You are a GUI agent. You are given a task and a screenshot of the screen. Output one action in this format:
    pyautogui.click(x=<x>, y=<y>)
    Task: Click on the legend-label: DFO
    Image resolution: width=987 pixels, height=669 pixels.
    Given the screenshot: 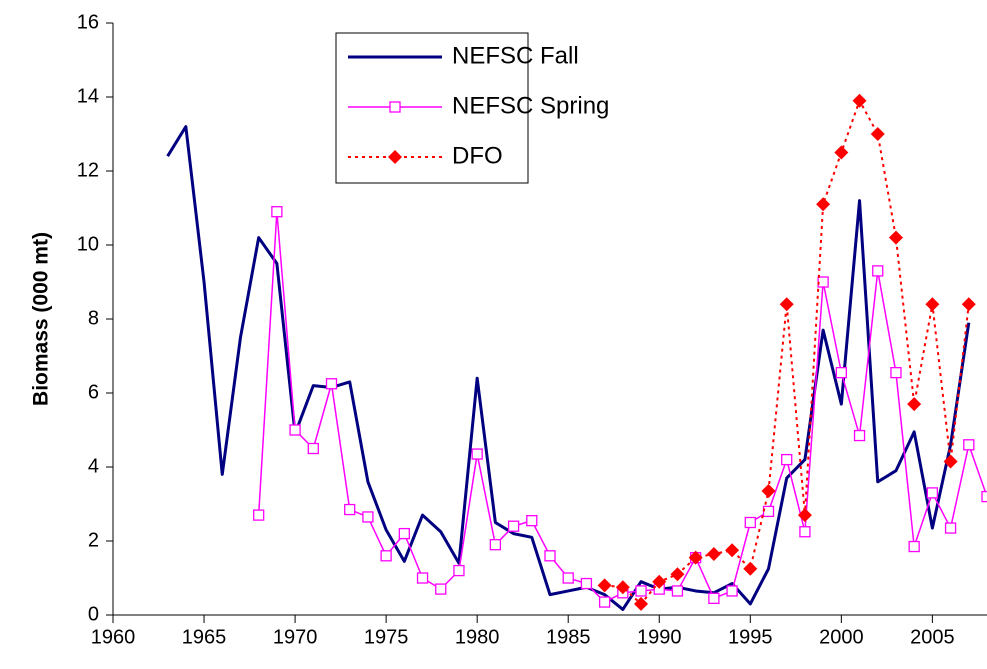 What is the action you would take?
    pyautogui.click(x=477, y=155)
    